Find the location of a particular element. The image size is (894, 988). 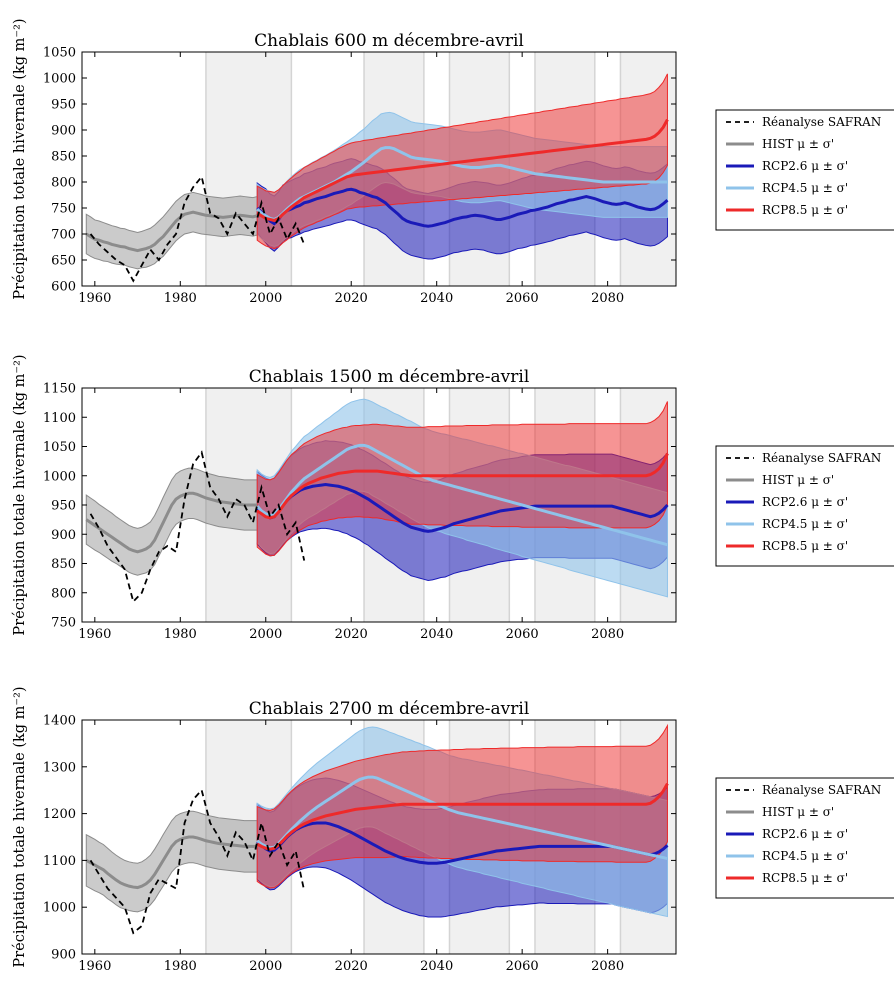

chart-title: Chablais 2700 m décembre-avril is located at coordinates (389, 709).